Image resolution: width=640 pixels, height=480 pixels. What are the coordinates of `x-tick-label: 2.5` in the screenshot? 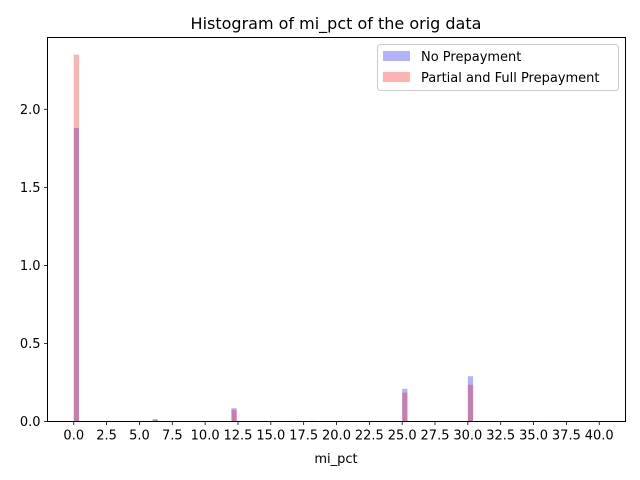 It's located at (106, 436).